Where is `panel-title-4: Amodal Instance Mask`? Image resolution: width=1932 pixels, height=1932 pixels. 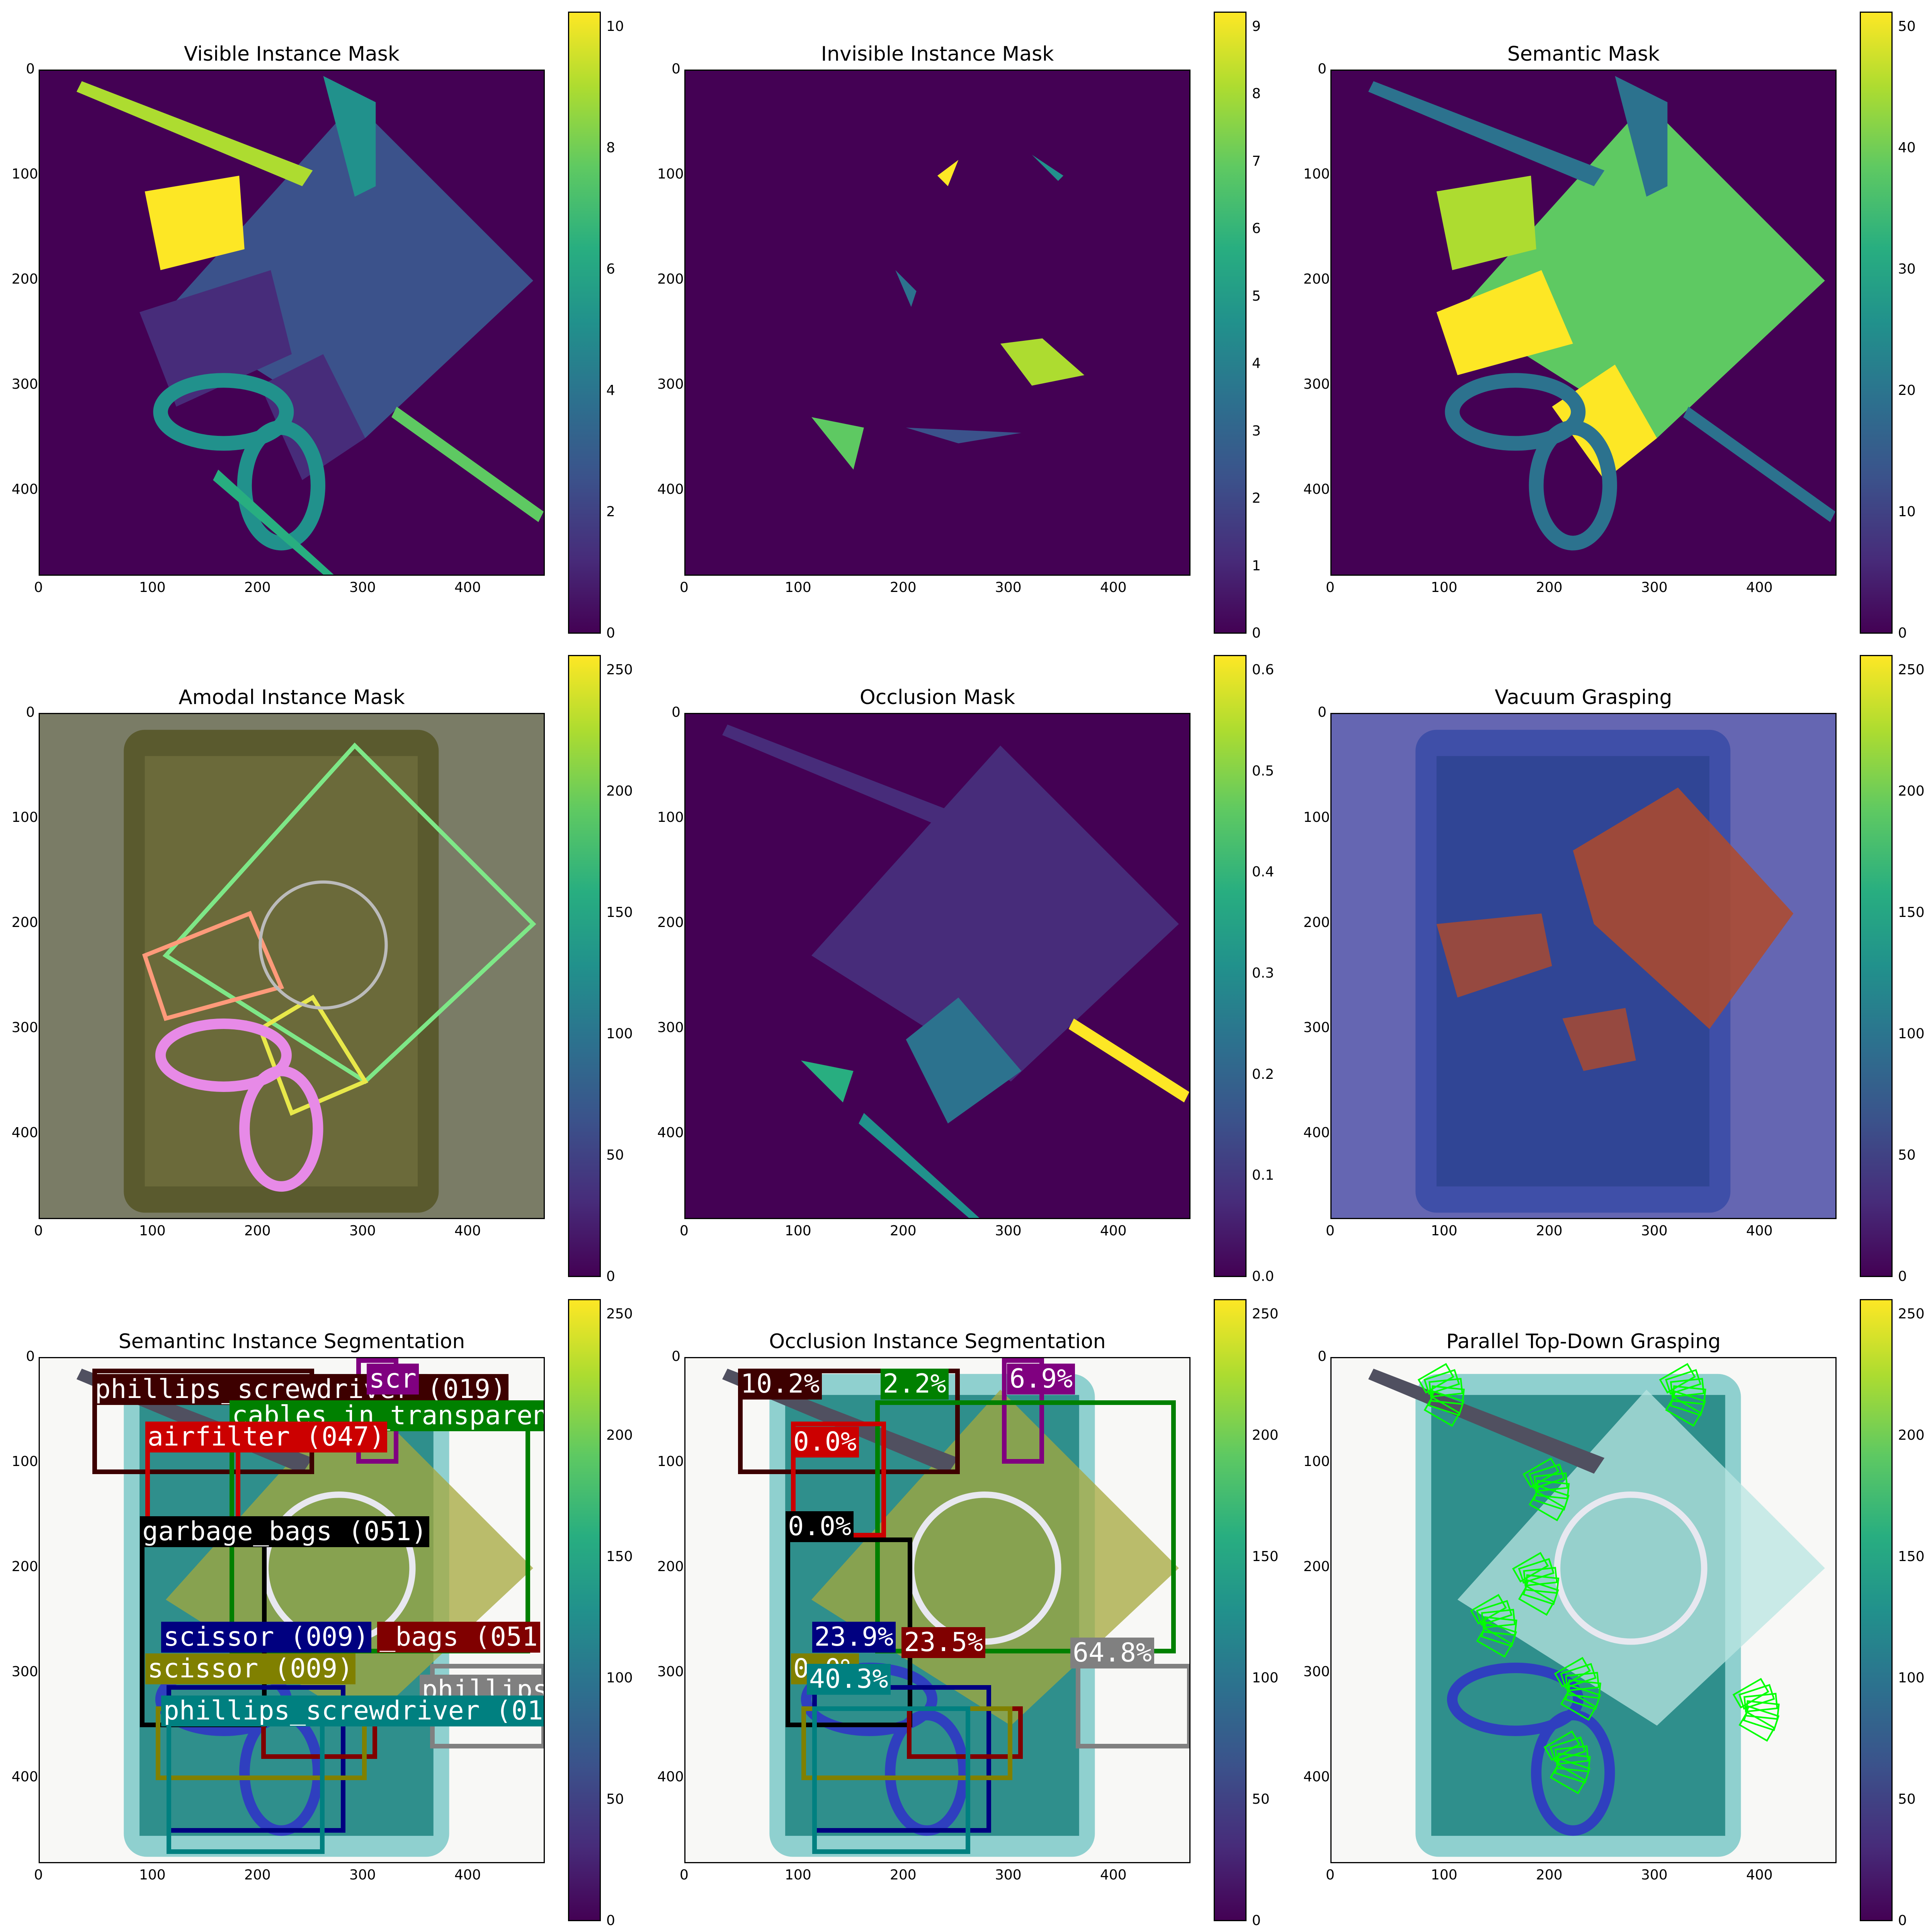 panel-title-4: Amodal Instance Mask is located at coordinates (292, 698).